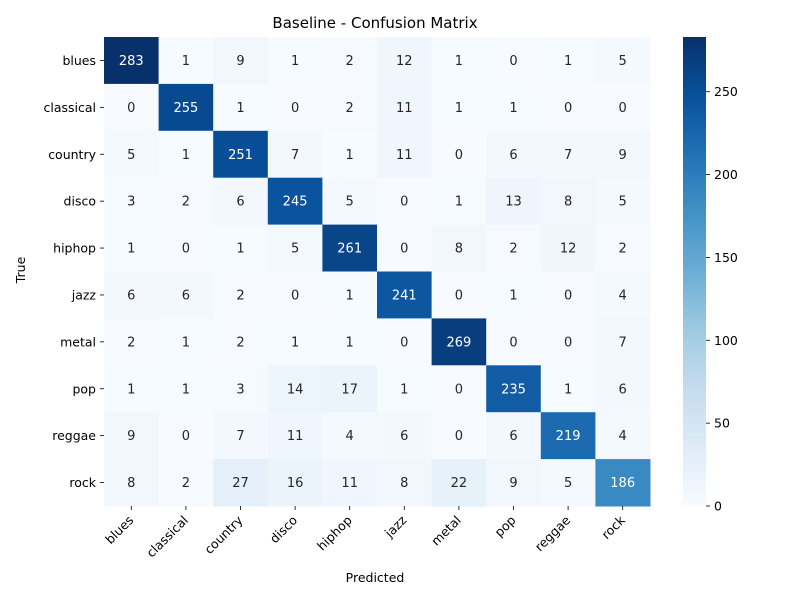 The height and width of the screenshot is (600, 800). Describe the element at coordinates (513, 202) in the screenshot. I see `cell-value-label: 13` at that location.